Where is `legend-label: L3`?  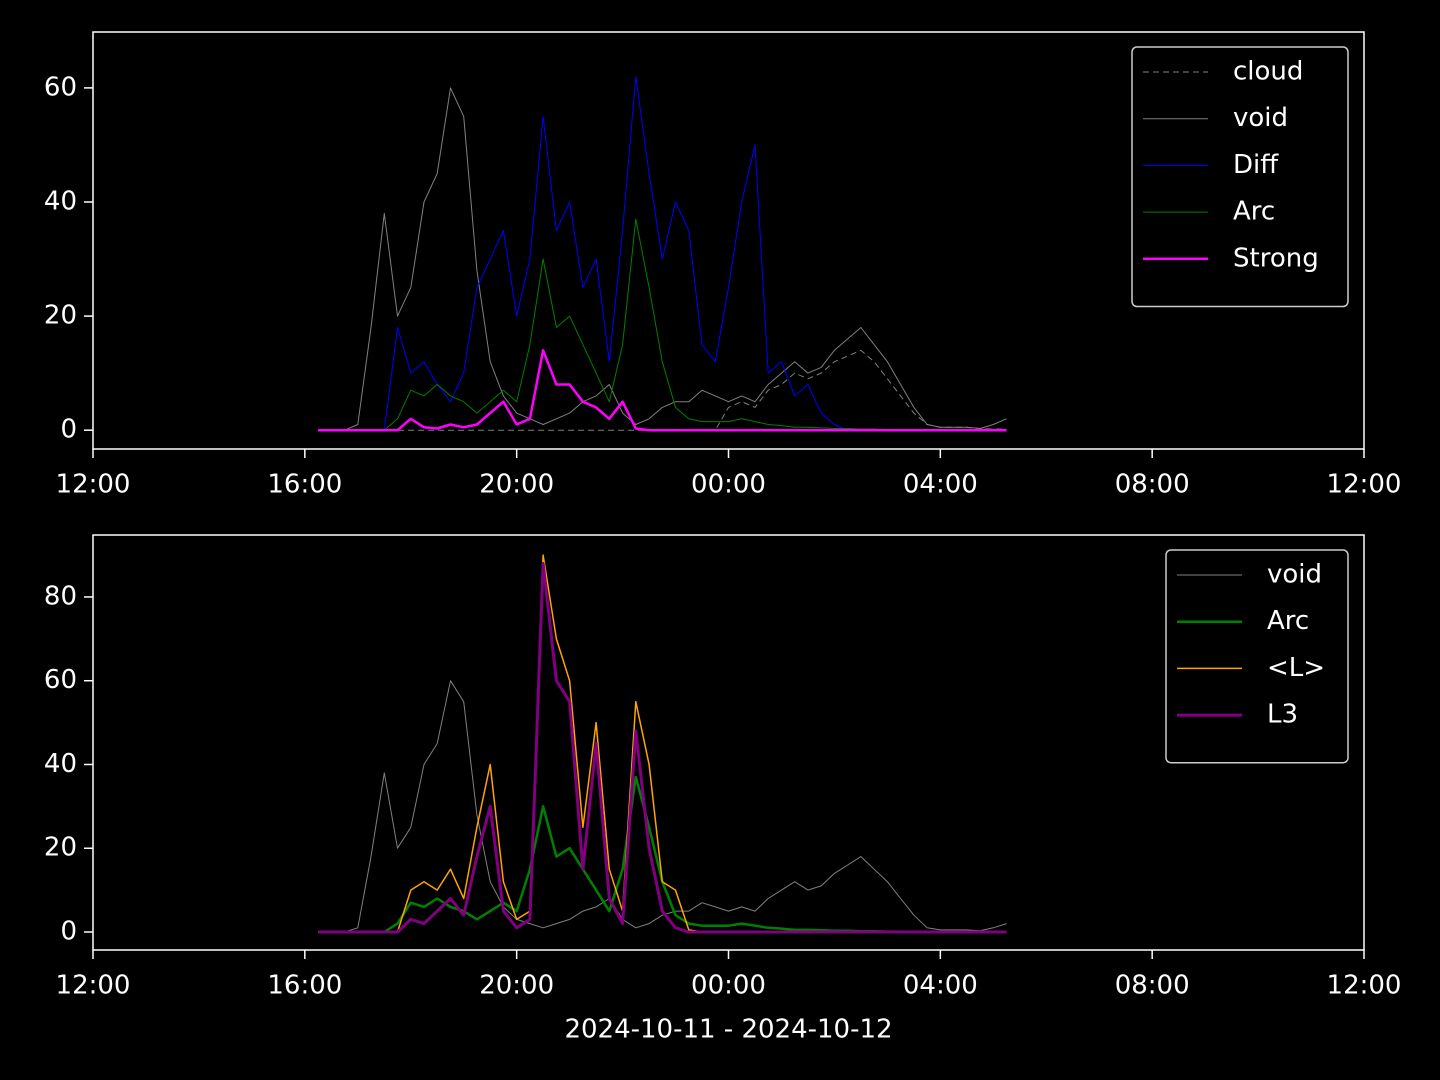
legend-label: L3 is located at coordinates (1282, 715).